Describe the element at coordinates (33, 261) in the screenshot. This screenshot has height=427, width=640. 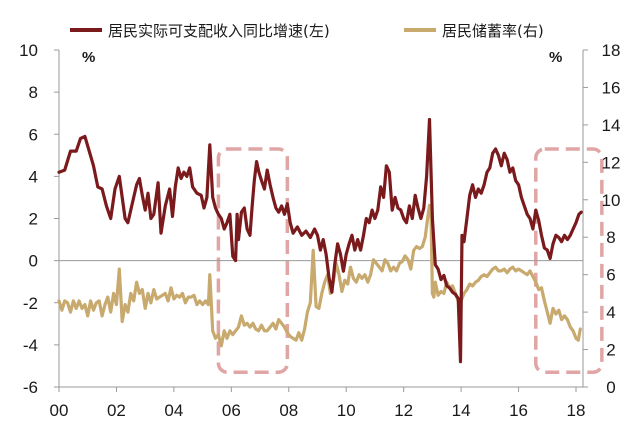
I see `left-tick-label: 0` at that location.